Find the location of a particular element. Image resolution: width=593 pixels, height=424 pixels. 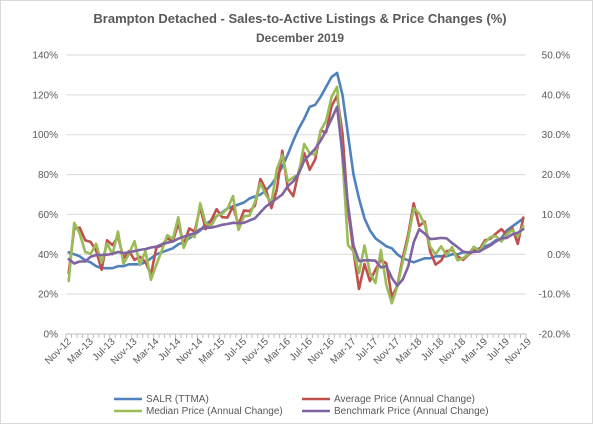

right-axis-tick-label: 30.0% is located at coordinates (556, 135).